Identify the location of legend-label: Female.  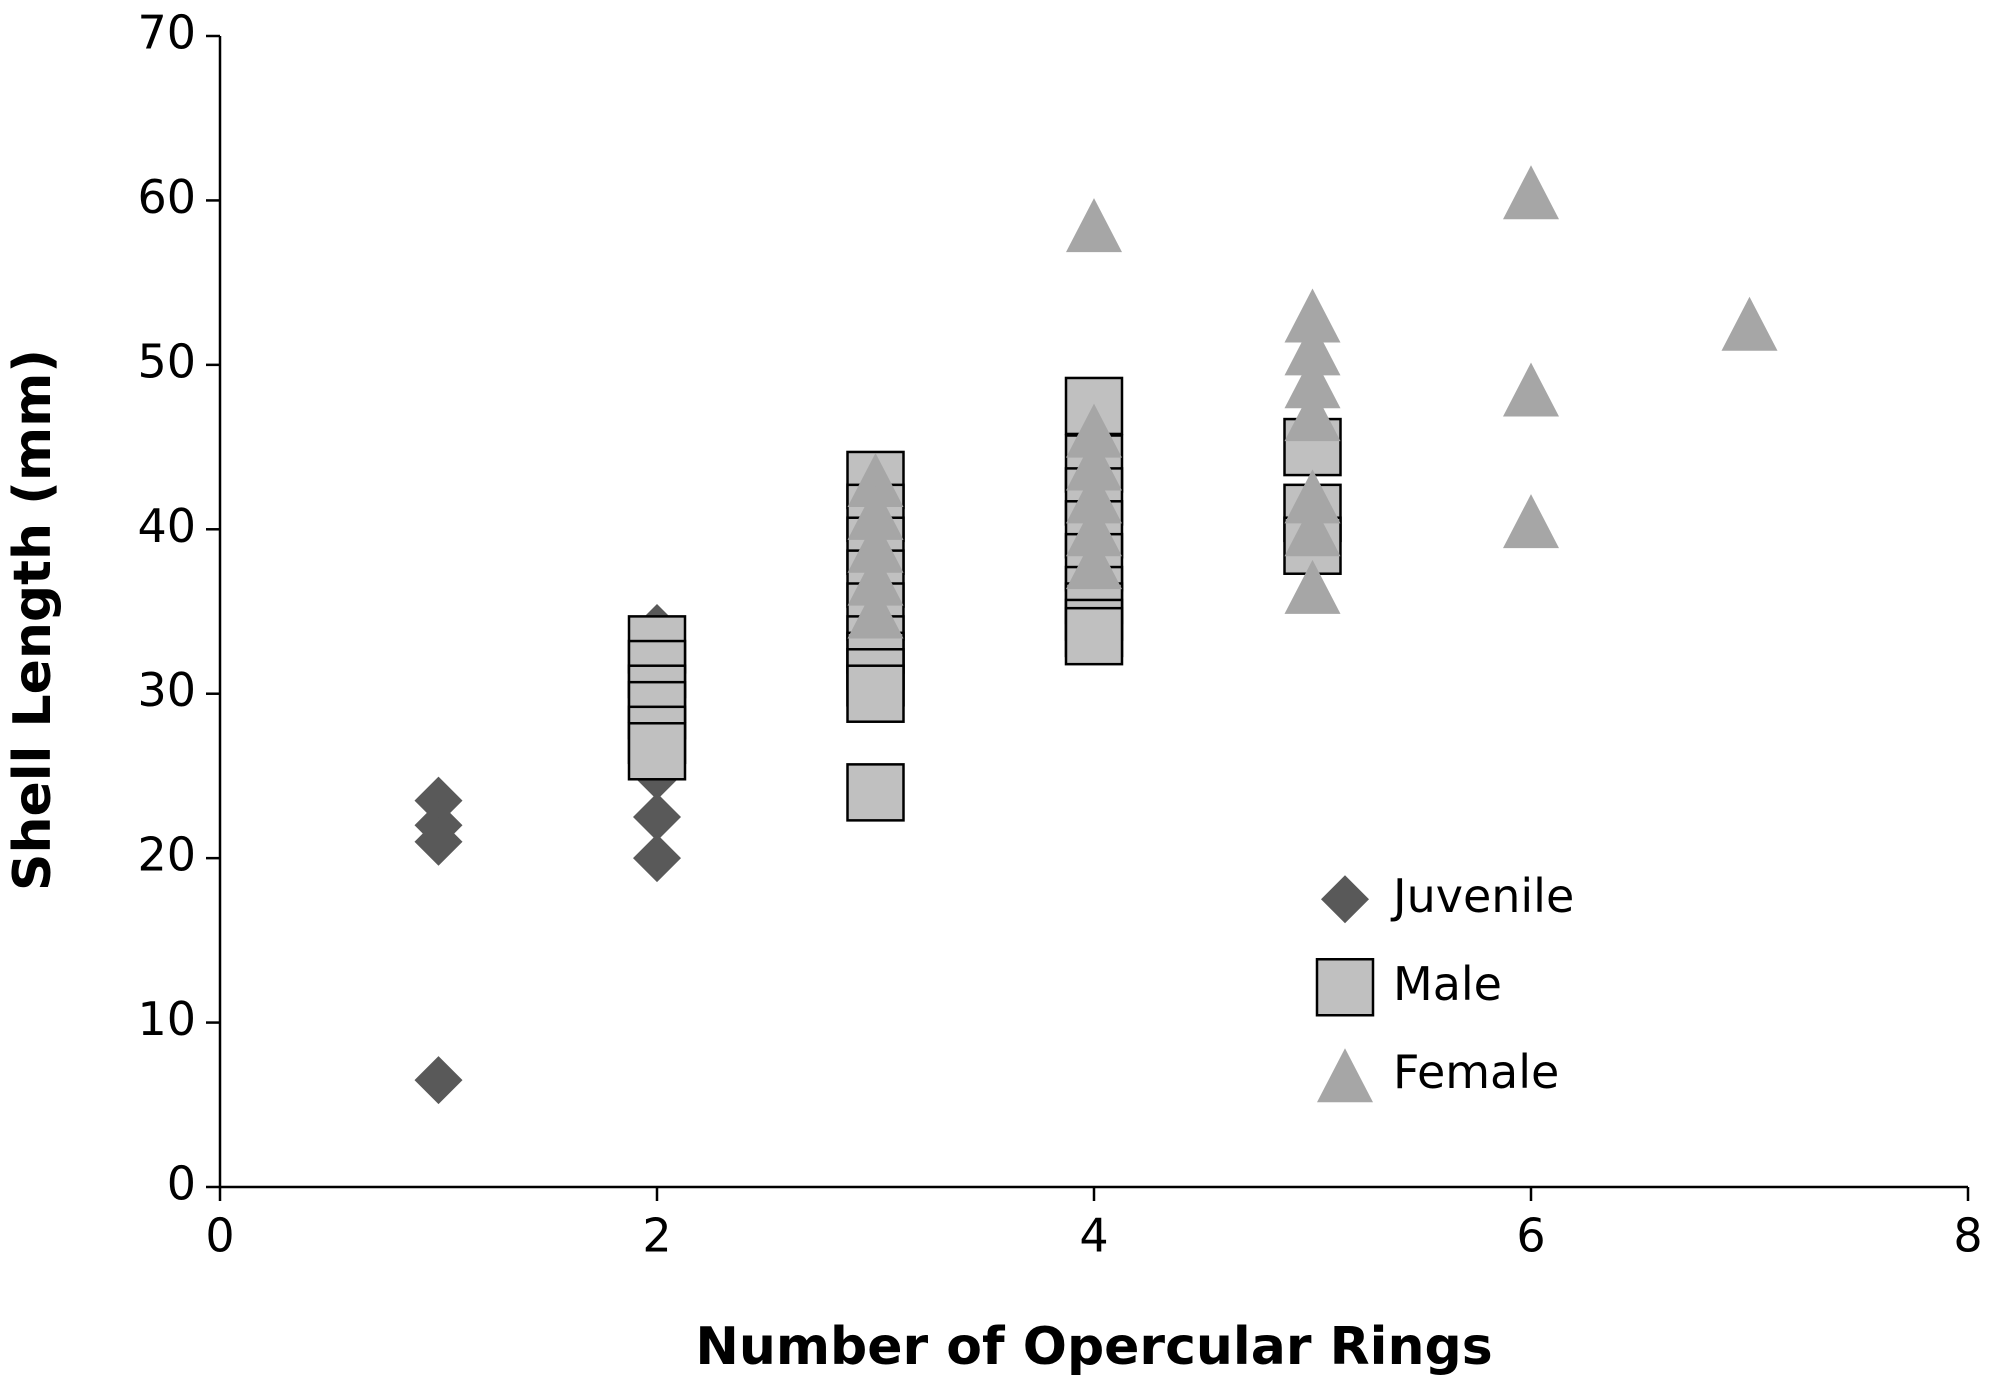
(1476, 1072).